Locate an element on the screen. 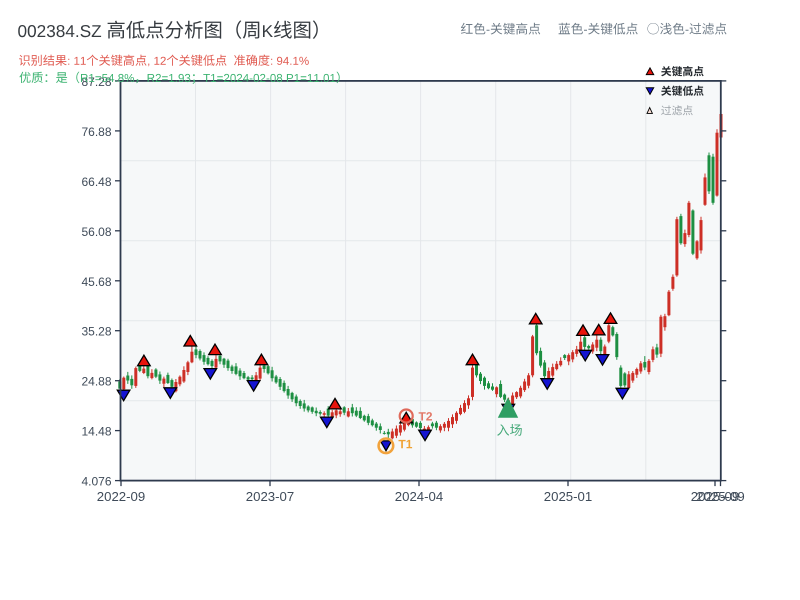 The image size is (800, 600). svg-text: 4.076 is located at coordinates (96, 482).